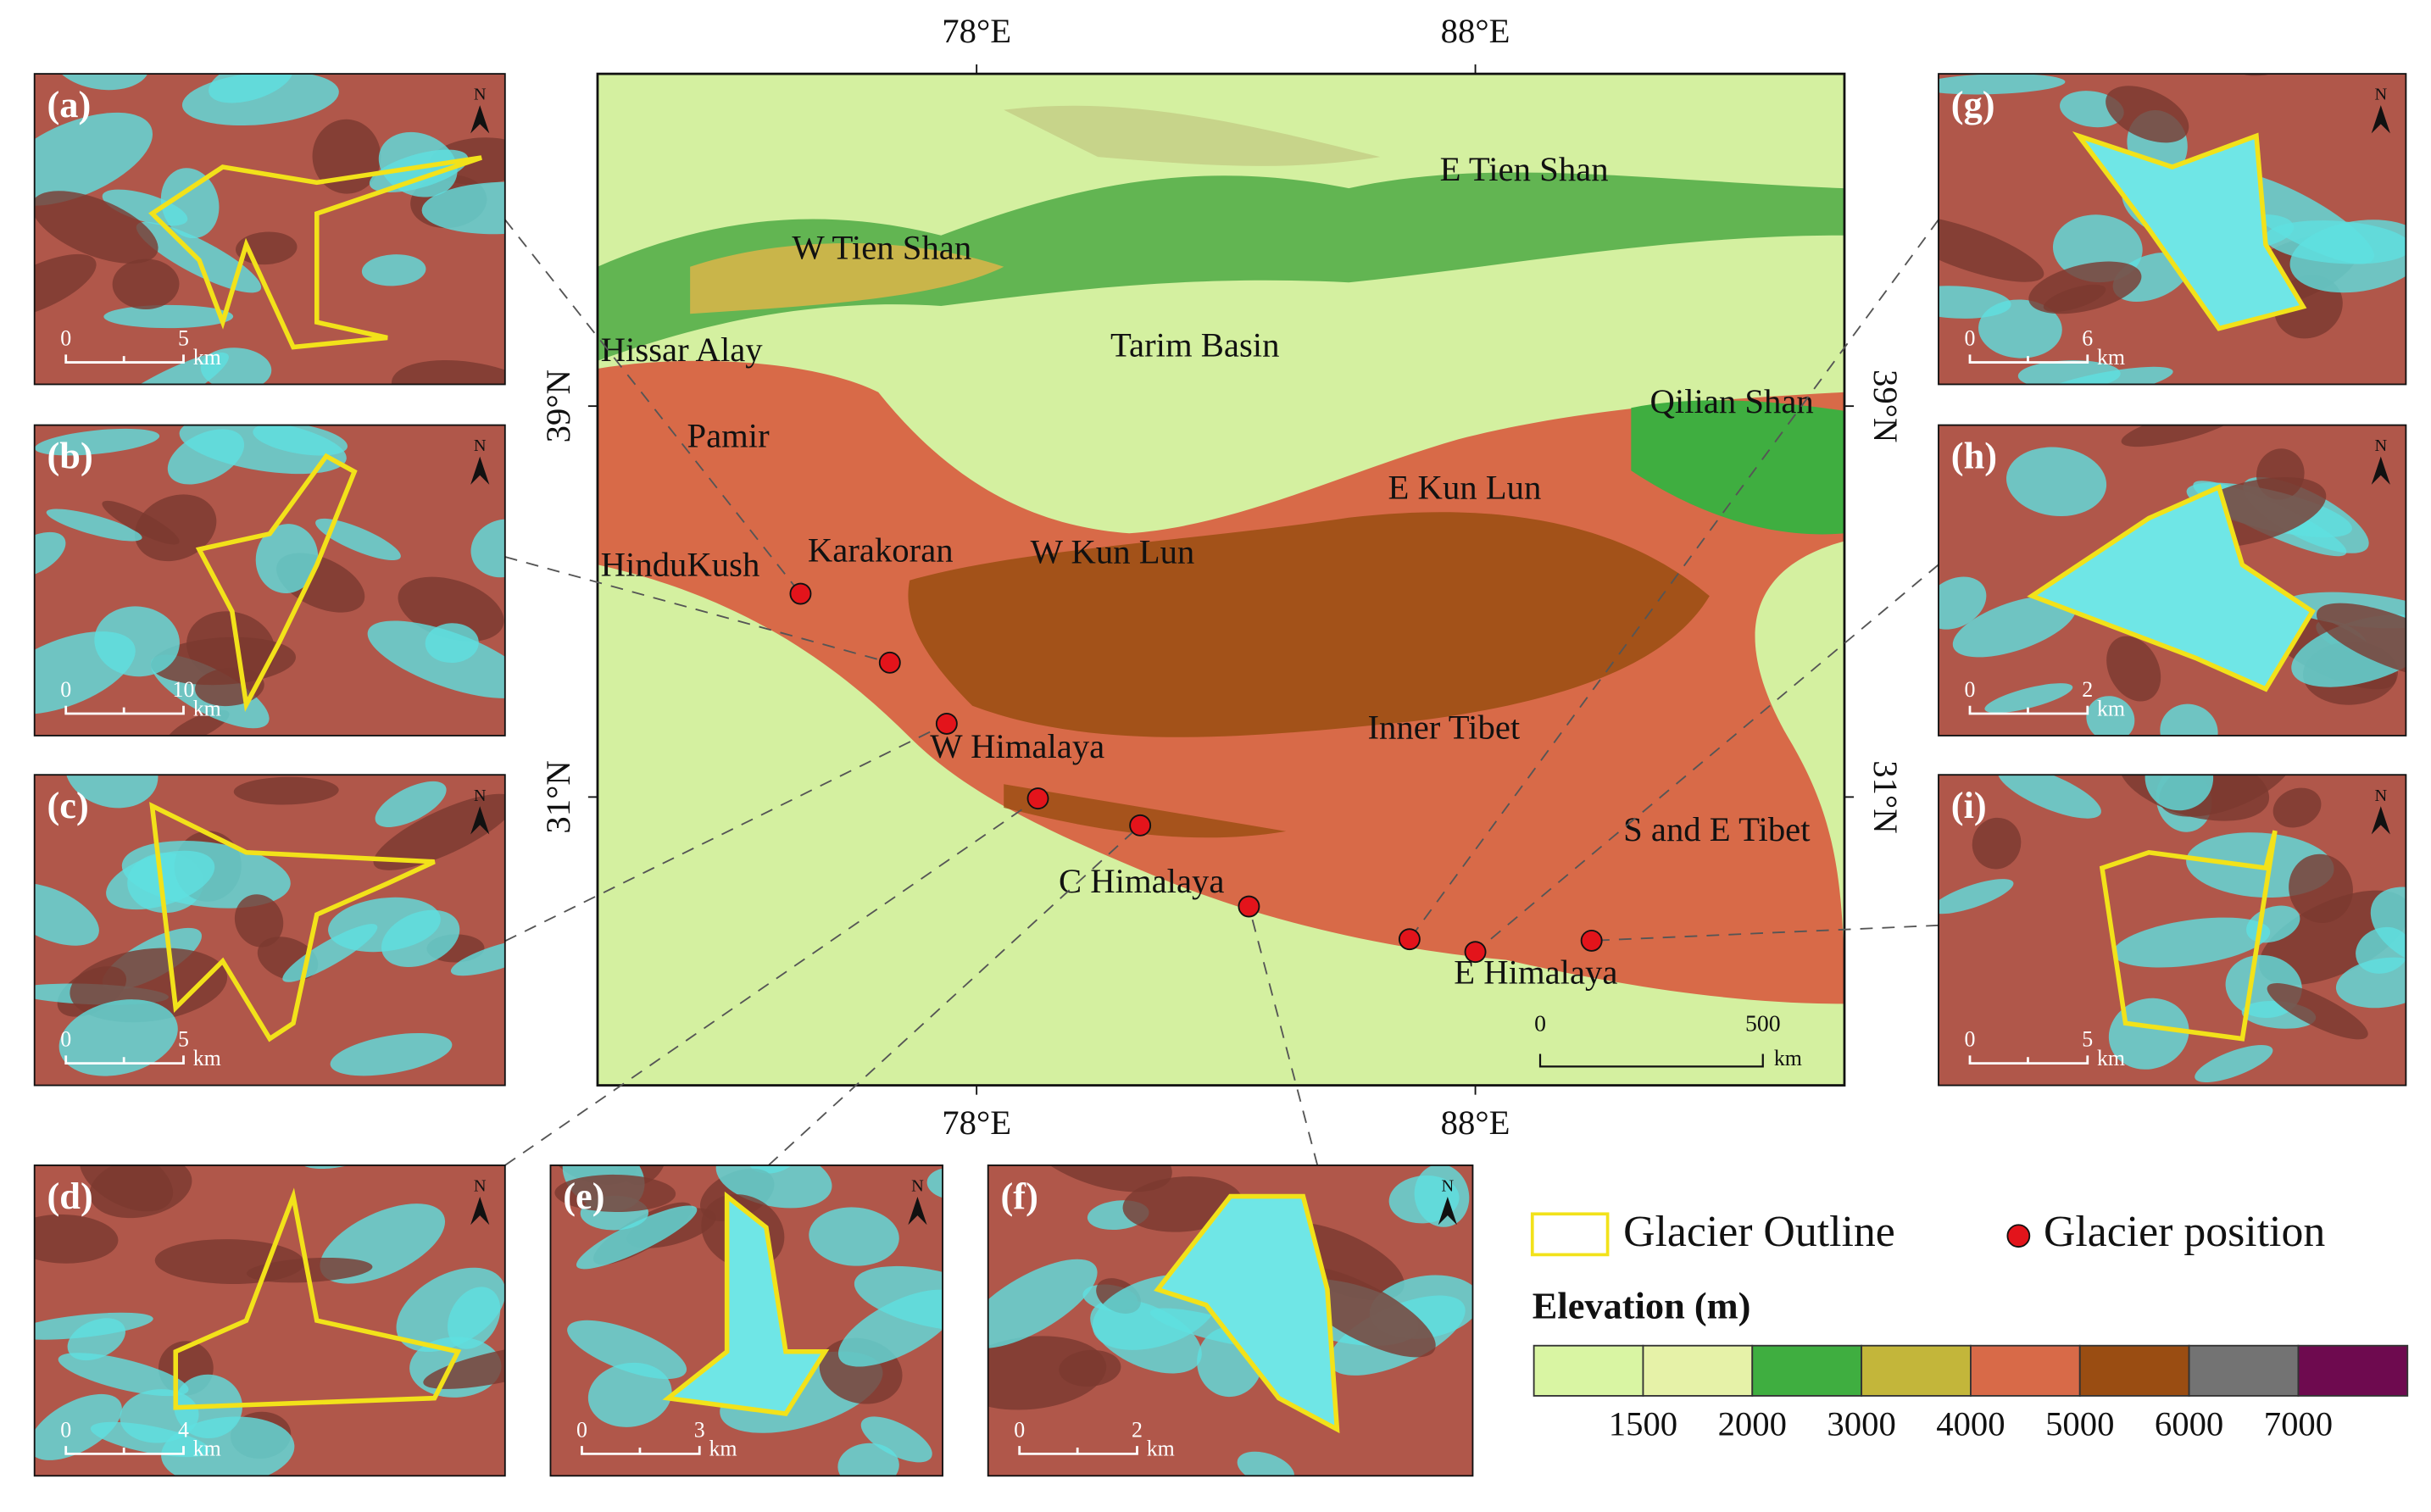  Describe the element at coordinates (1020, 1196) in the screenshot. I see `panel-label: (f)` at that location.